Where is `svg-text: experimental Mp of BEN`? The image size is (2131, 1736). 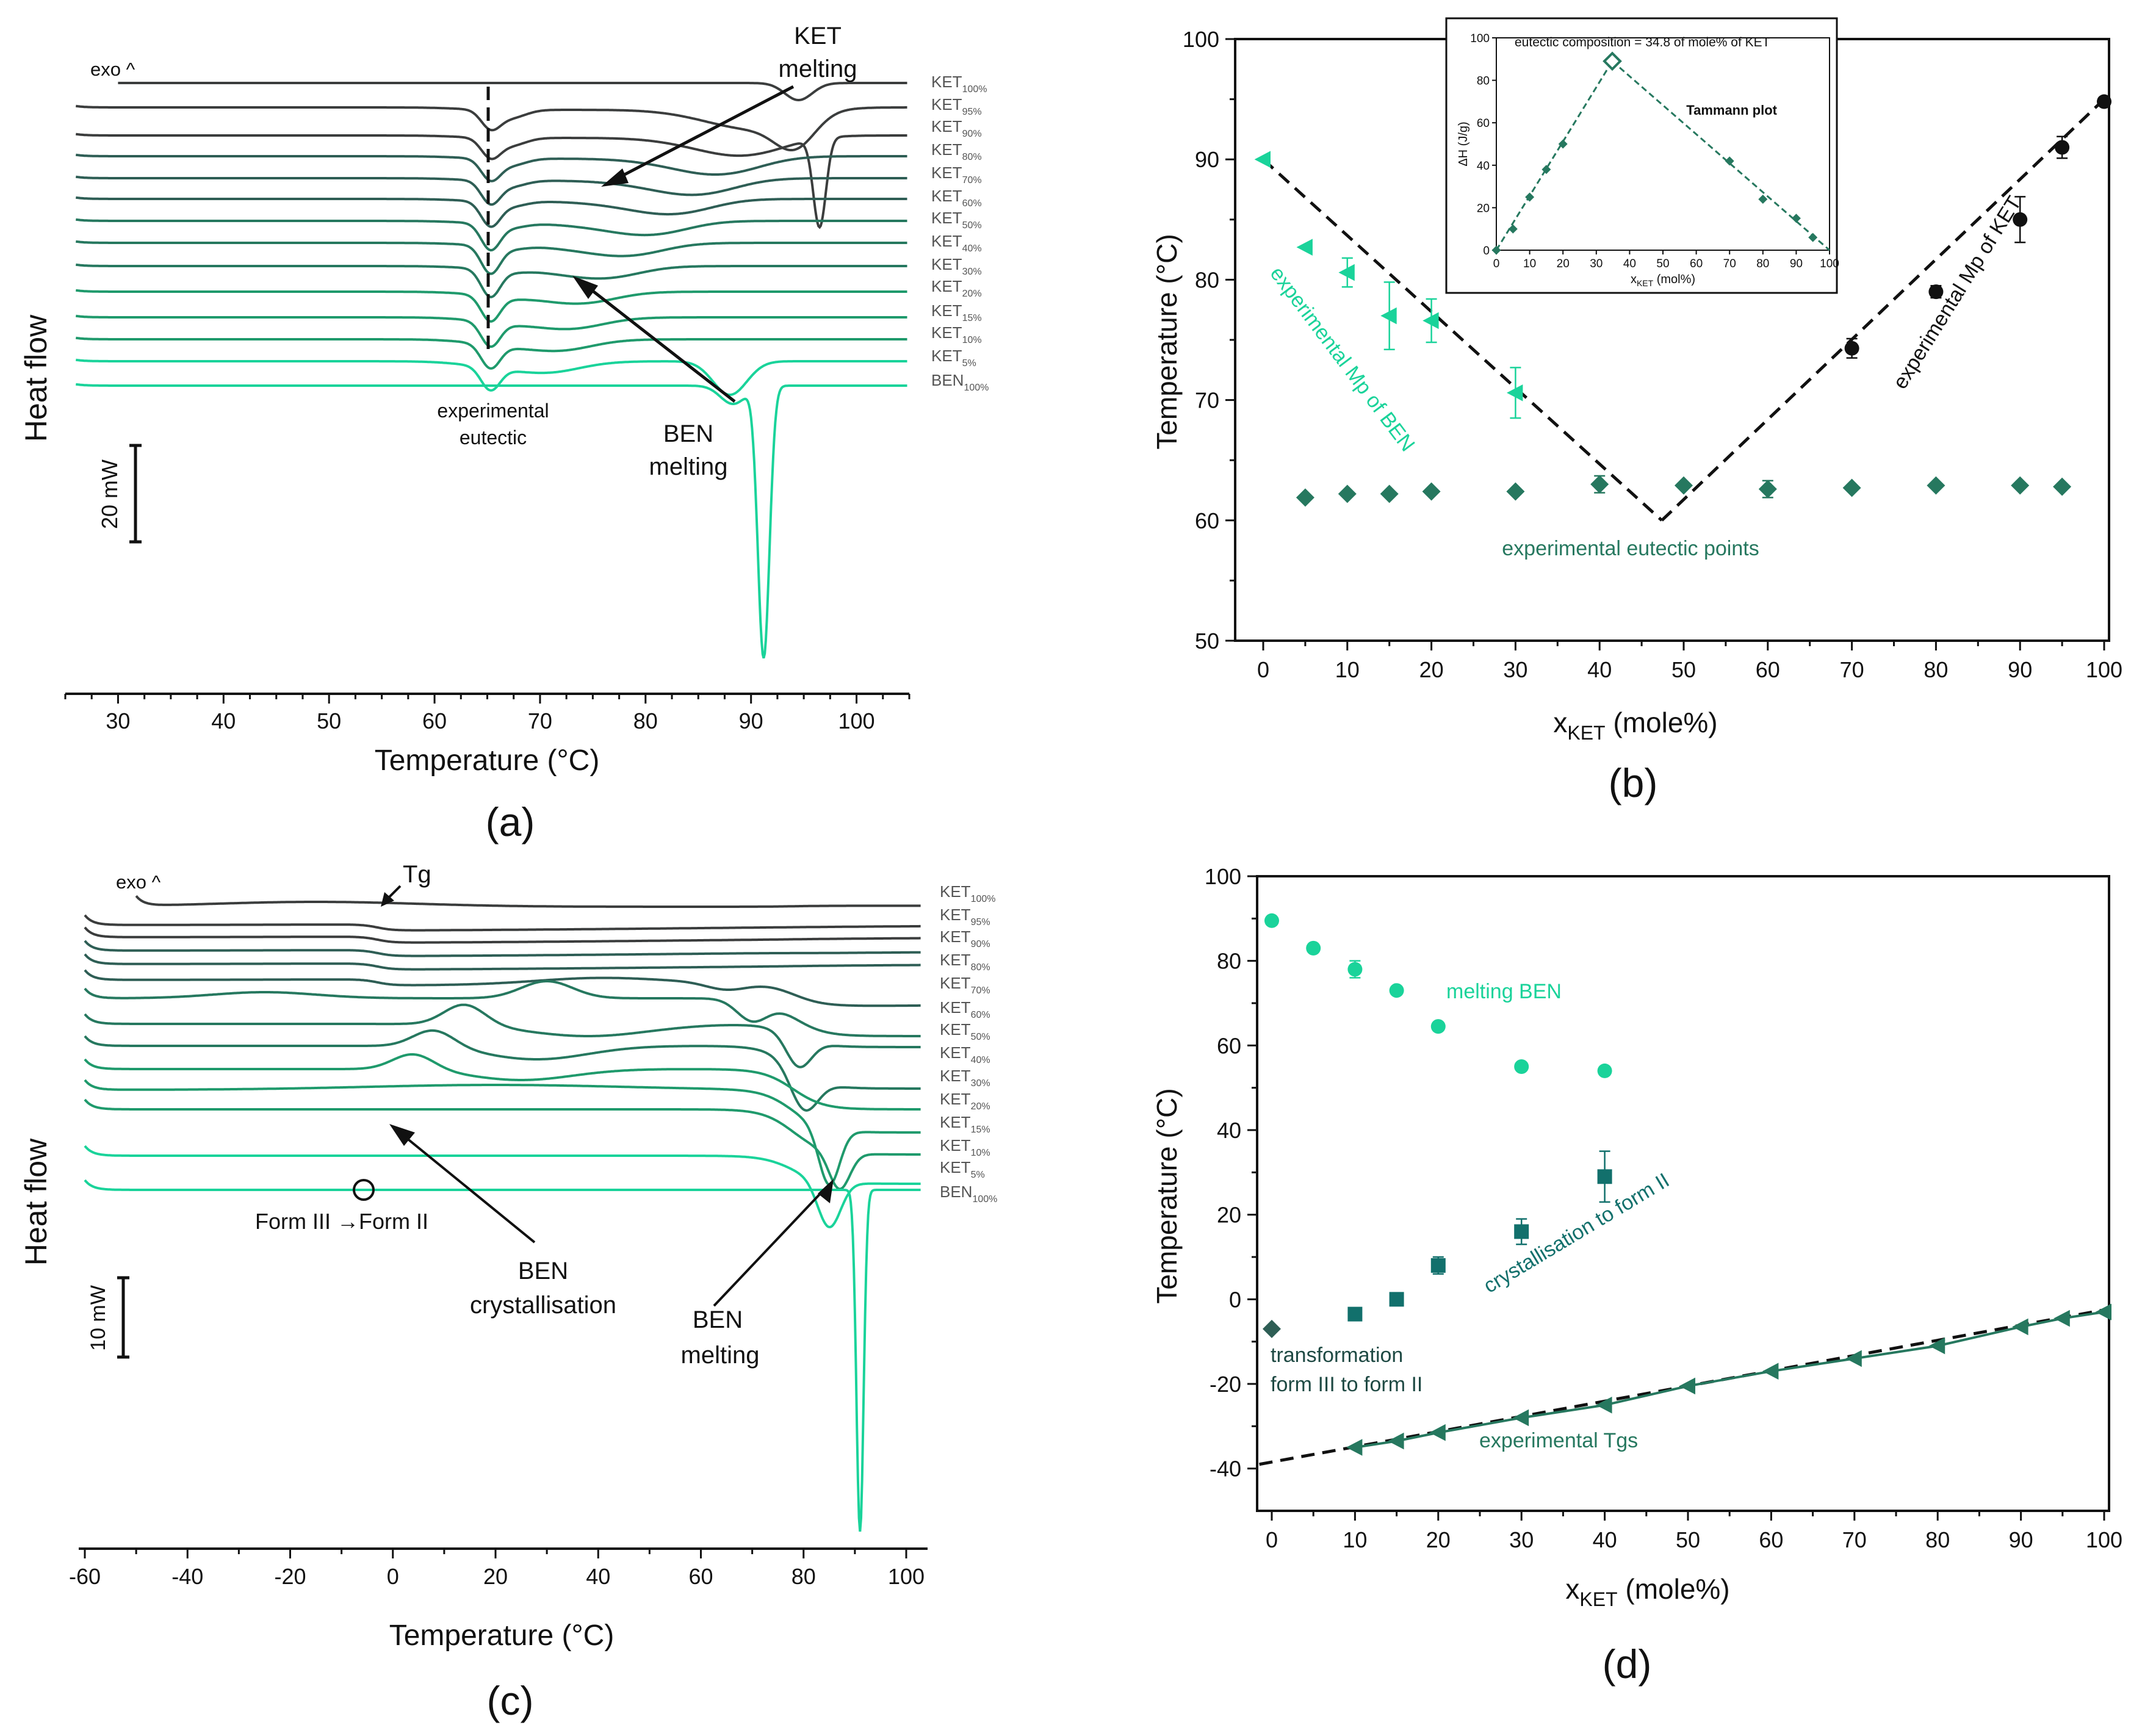 svg-text: experimental Mp of BEN is located at coordinates (1342, 359).